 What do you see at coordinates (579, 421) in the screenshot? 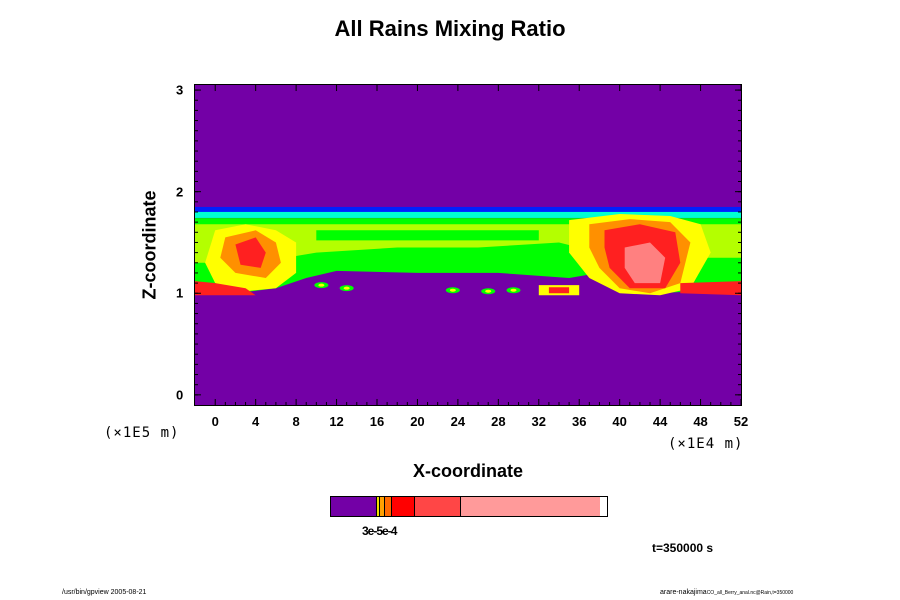
I see `x-tick-label: 36` at bounding box center [579, 421].